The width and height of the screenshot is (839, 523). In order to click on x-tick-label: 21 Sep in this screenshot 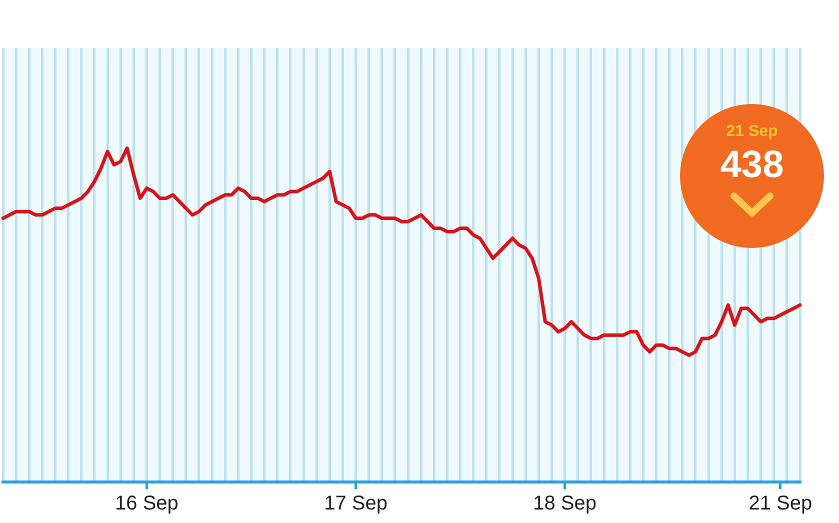, I will do `click(780, 503)`.